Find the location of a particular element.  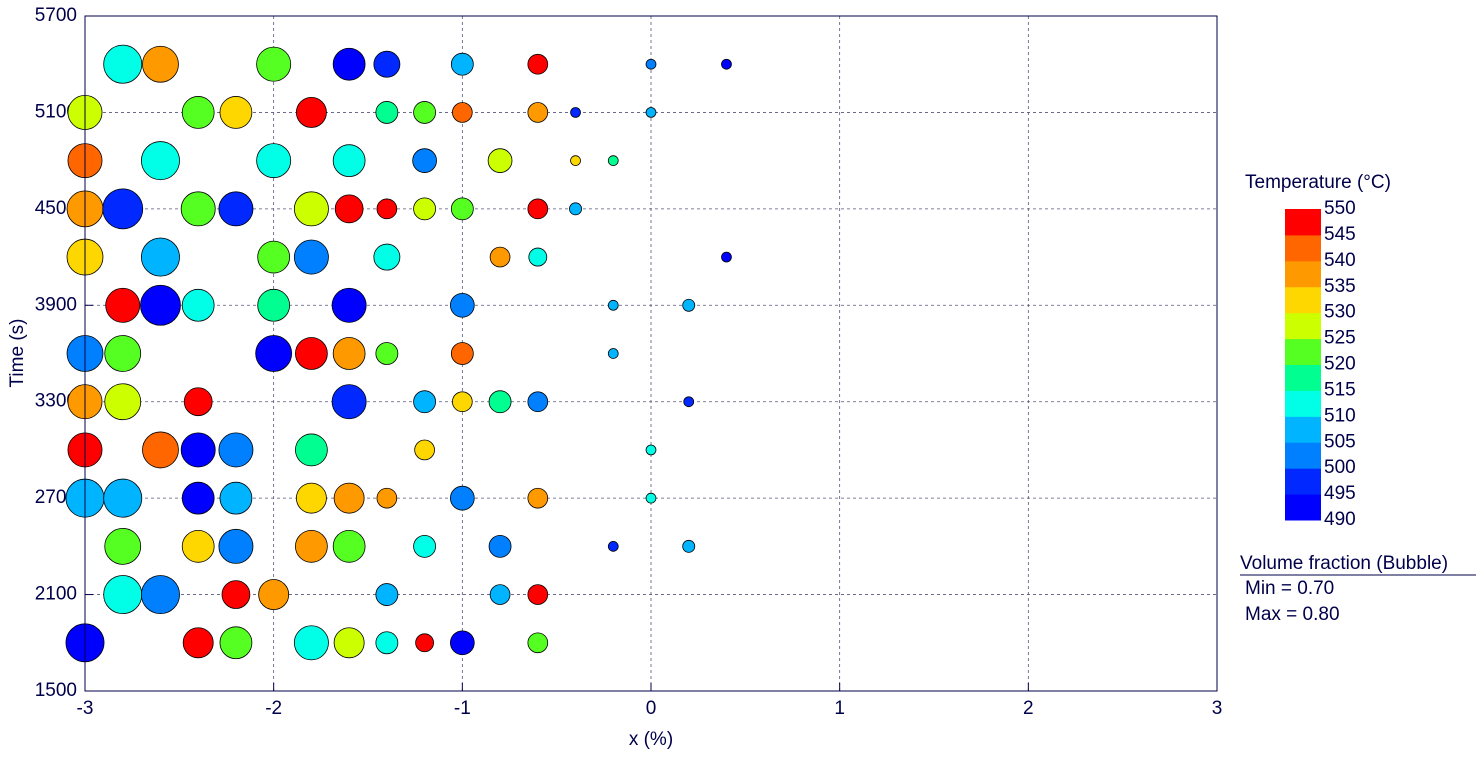

y-tick-label: 5700 is located at coordinates (56, 15).